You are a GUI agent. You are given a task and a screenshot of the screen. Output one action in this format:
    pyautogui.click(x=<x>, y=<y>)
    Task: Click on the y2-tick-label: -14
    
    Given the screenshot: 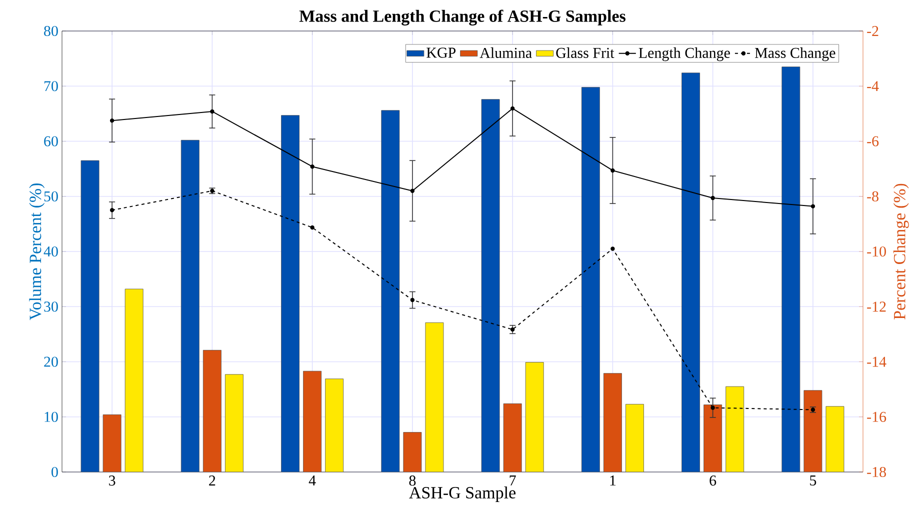 What is the action you would take?
    pyautogui.click(x=876, y=361)
    